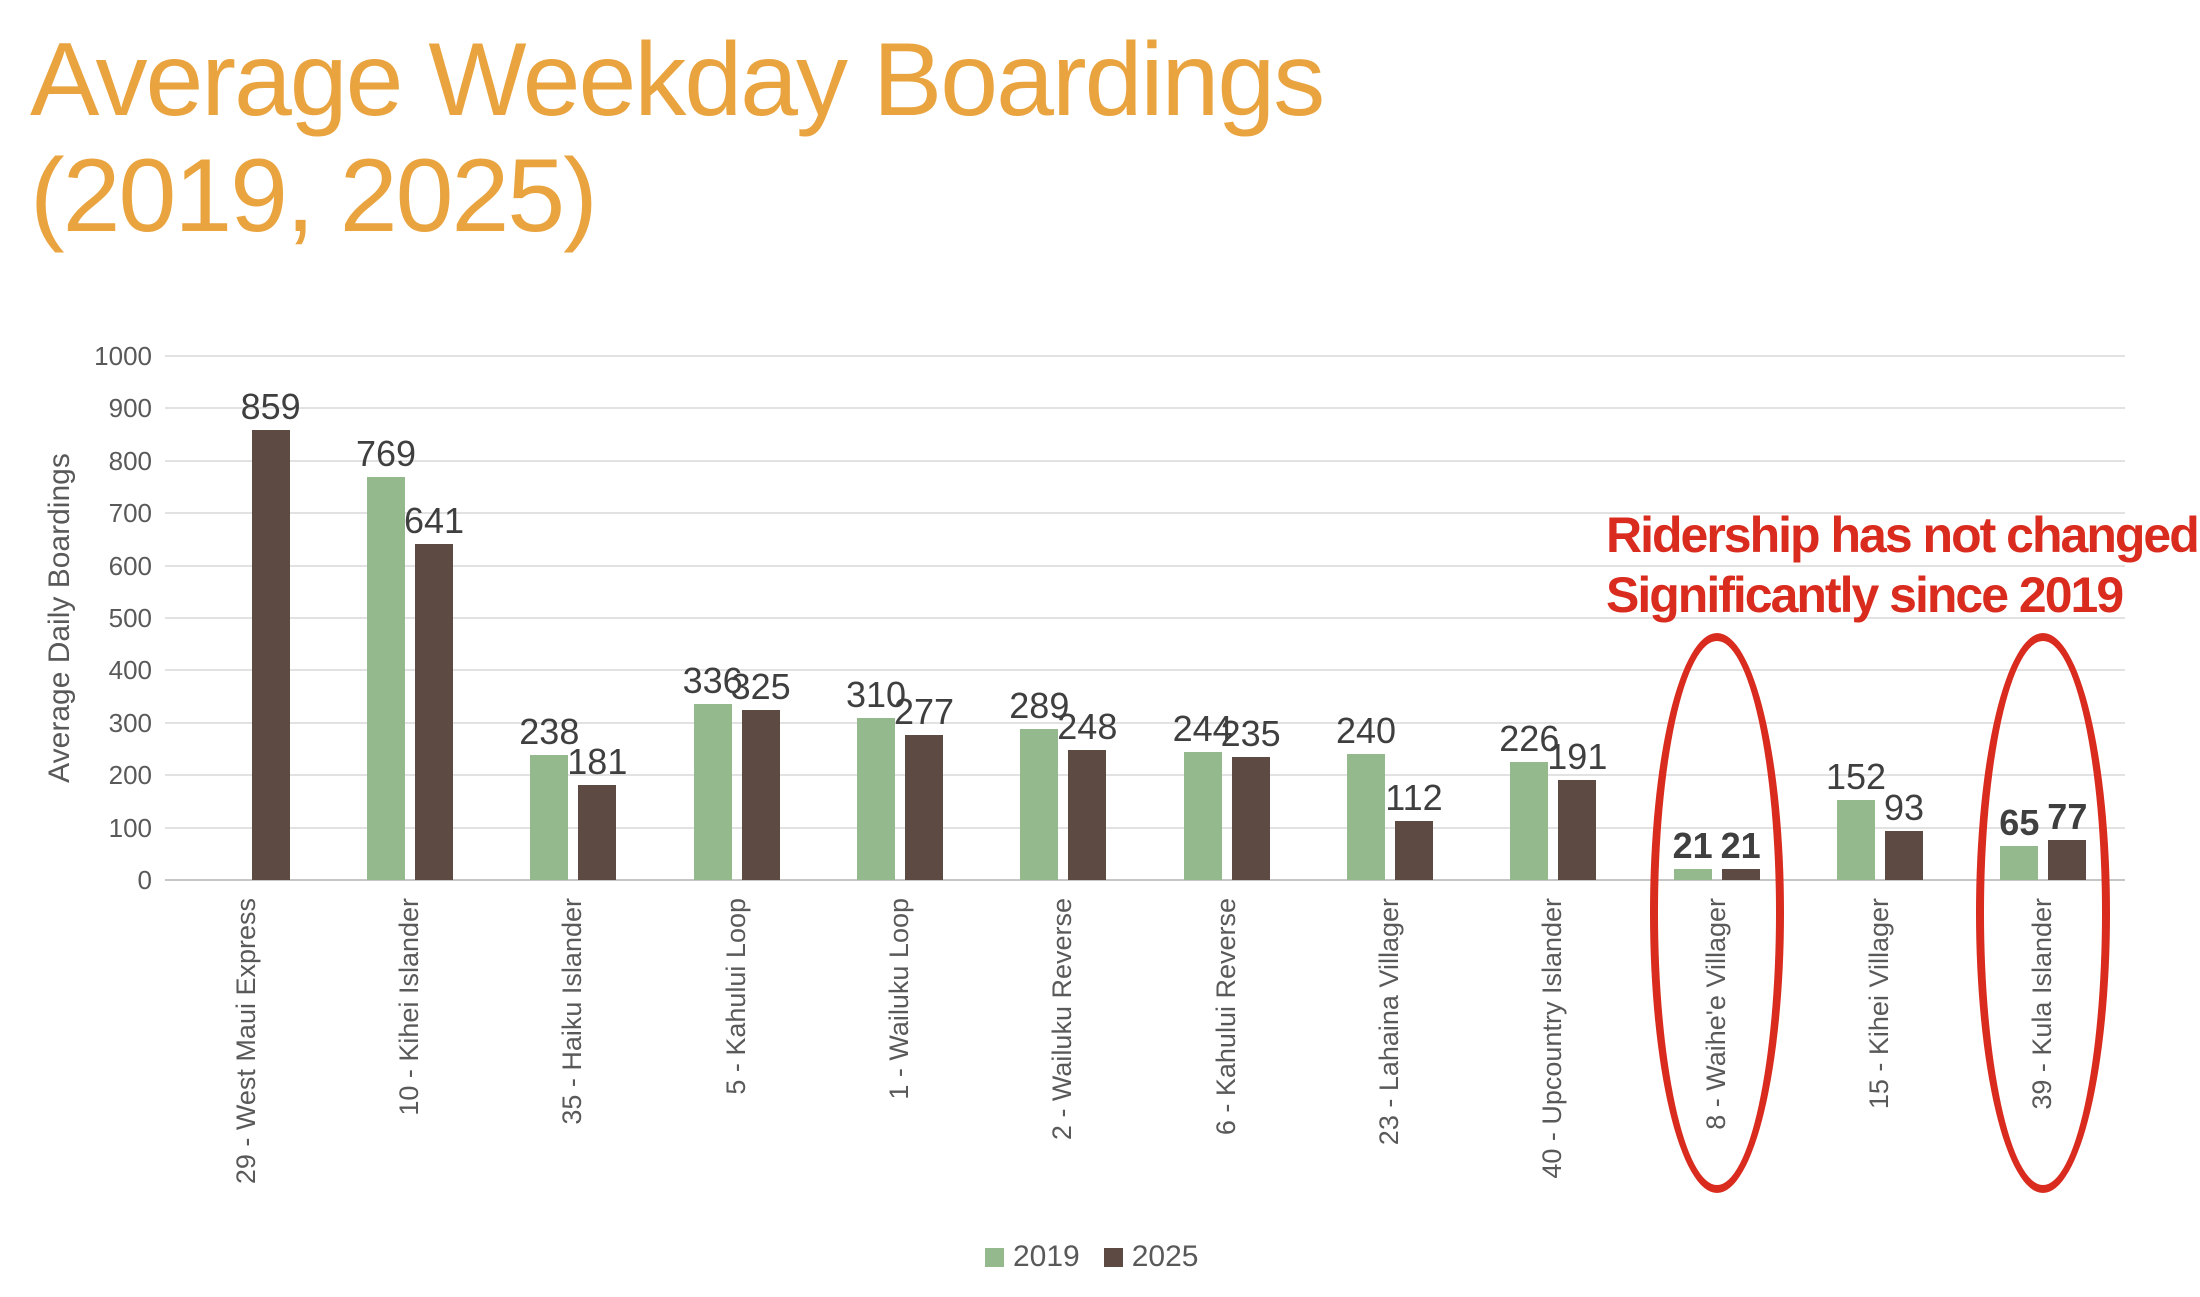 The width and height of the screenshot is (2200, 1297). What do you see at coordinates (1414, 798) in the screenshot?
I see `value-label-2025-8: 112` at bounding box center [1414, 798].